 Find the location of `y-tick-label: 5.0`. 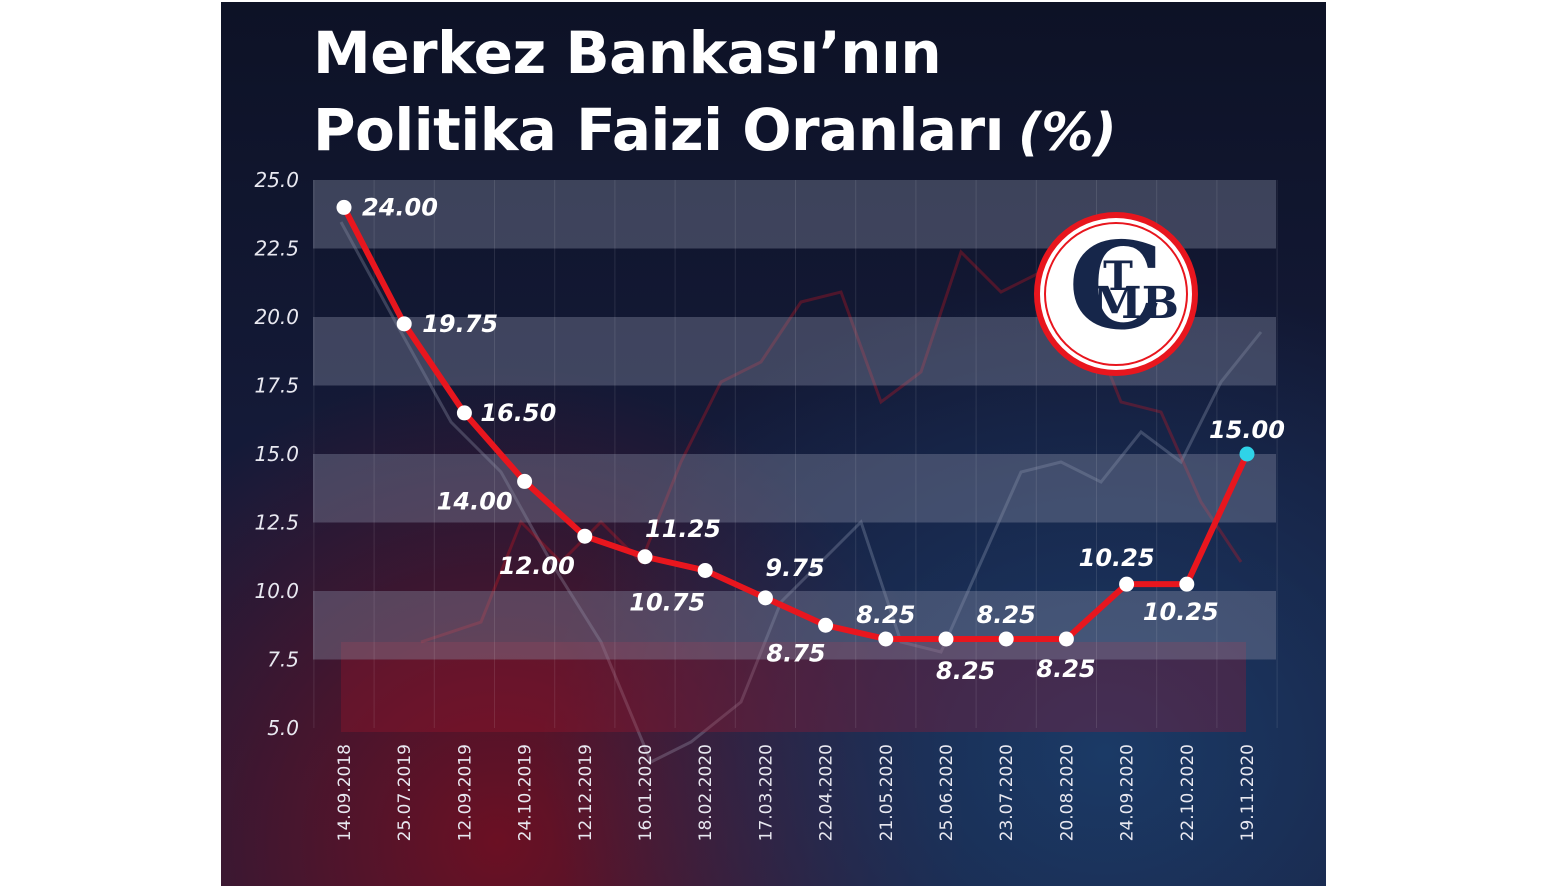

y-tick-label: 5.0 is located at coordinates (283, 728).